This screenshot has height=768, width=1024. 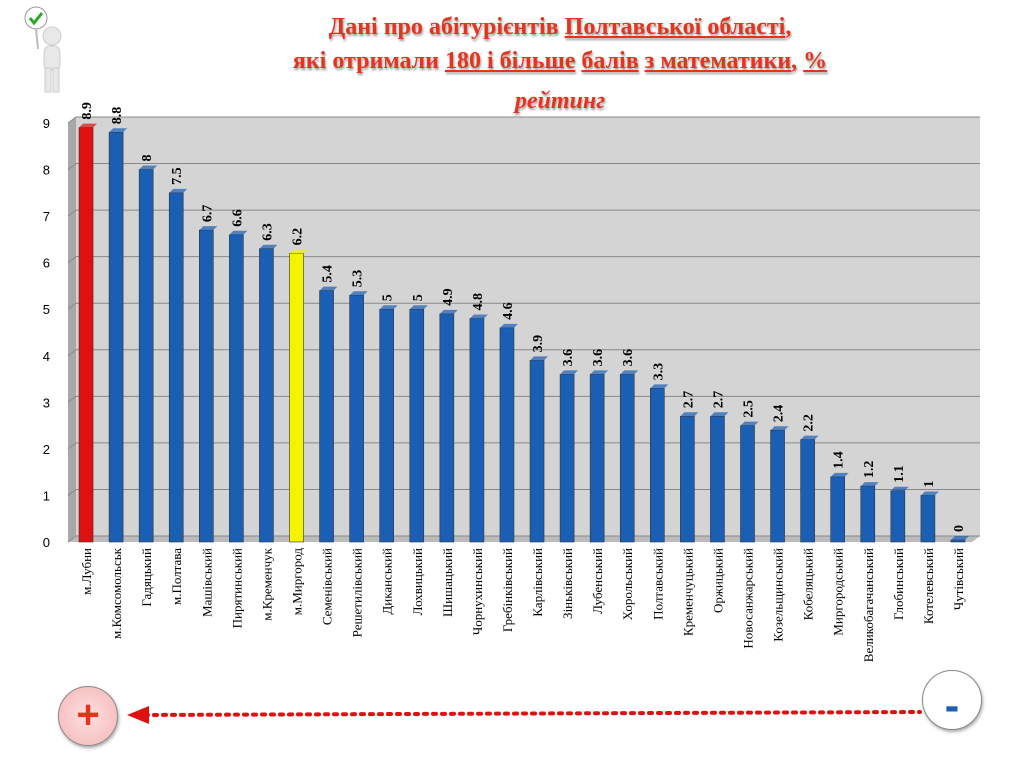 What do you see at coordinates (207, 214) in the screenshot?
I see `value-label: 6.7` at bounding box center [207, 214].